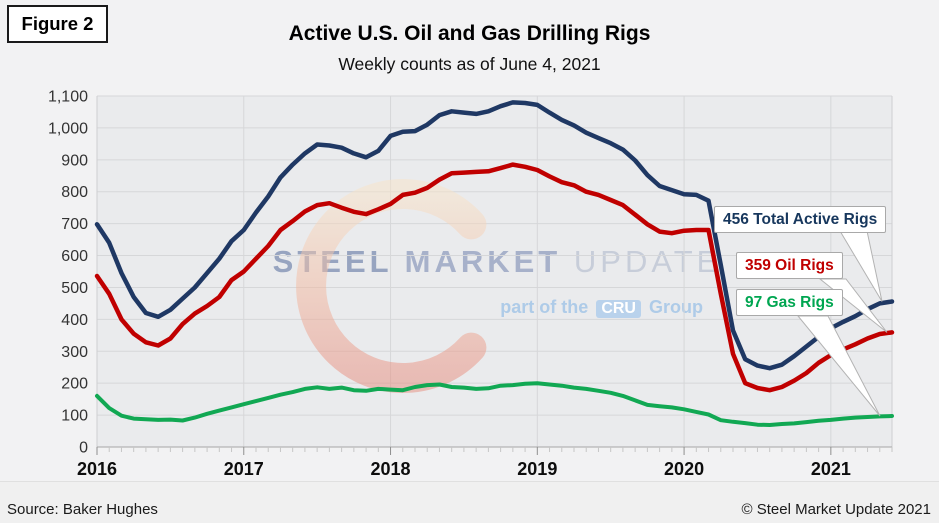  I want to click on source-credit: Source: Baker Hughes, so click(82, 509).